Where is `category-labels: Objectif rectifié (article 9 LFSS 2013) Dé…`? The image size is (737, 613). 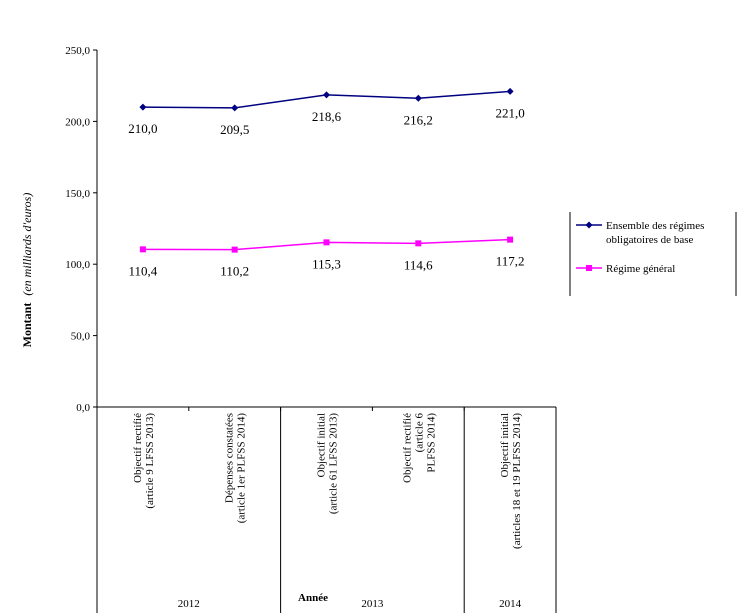 category-labels: Objectif rectifié (article 9 LFSS 2013) Dé… is located at coordinates (327, 481).